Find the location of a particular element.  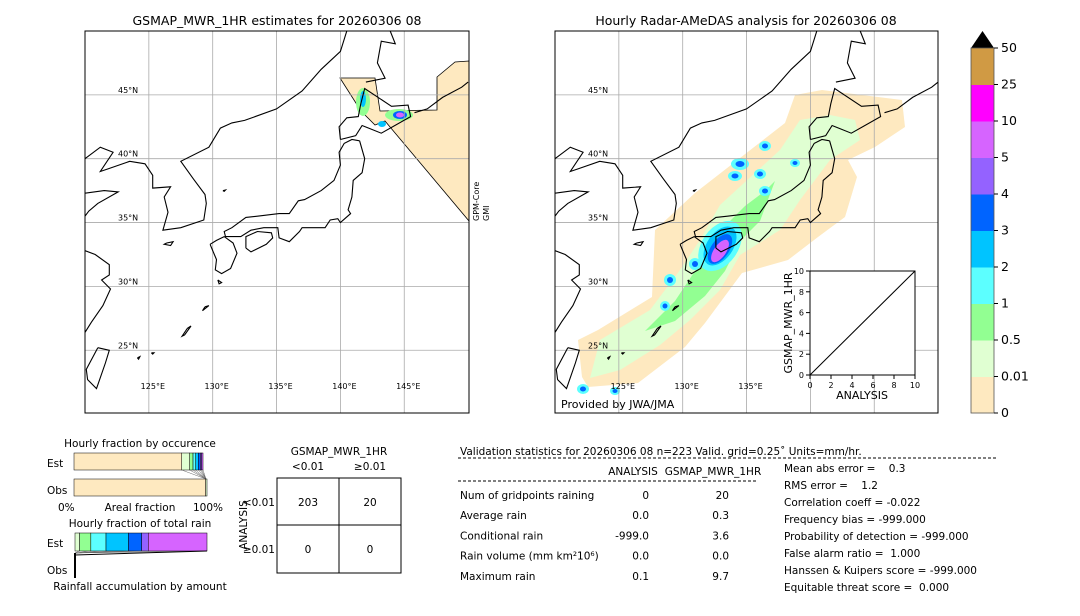

colorbar-tick-label: 25 is located at coordinates (1009, 84).